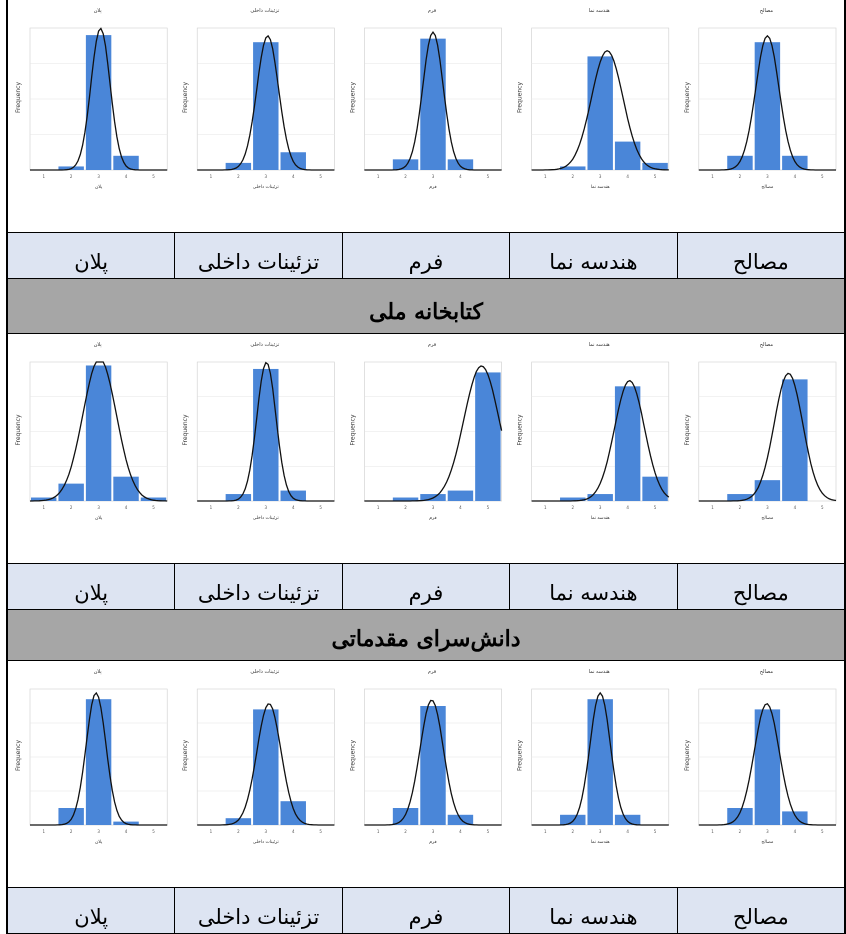 The height and width of the screenshot is (934, 846). Describe the element at coordinates (426, 639) in the screenshot. I see `section-title: دانش‌سرای مقدماتی` at that location.